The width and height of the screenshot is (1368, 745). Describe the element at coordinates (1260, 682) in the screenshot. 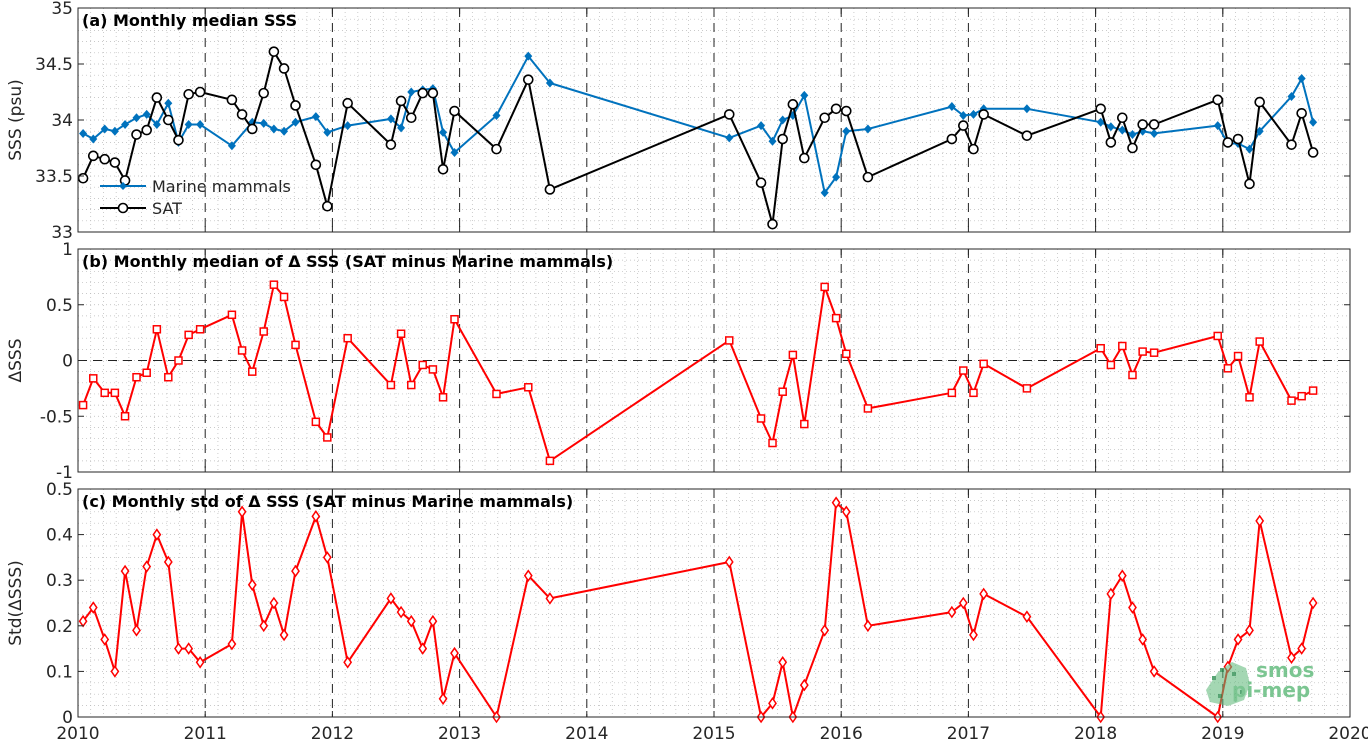

I see `smos-pi-mep-logo: smos pi-mep` at that location.